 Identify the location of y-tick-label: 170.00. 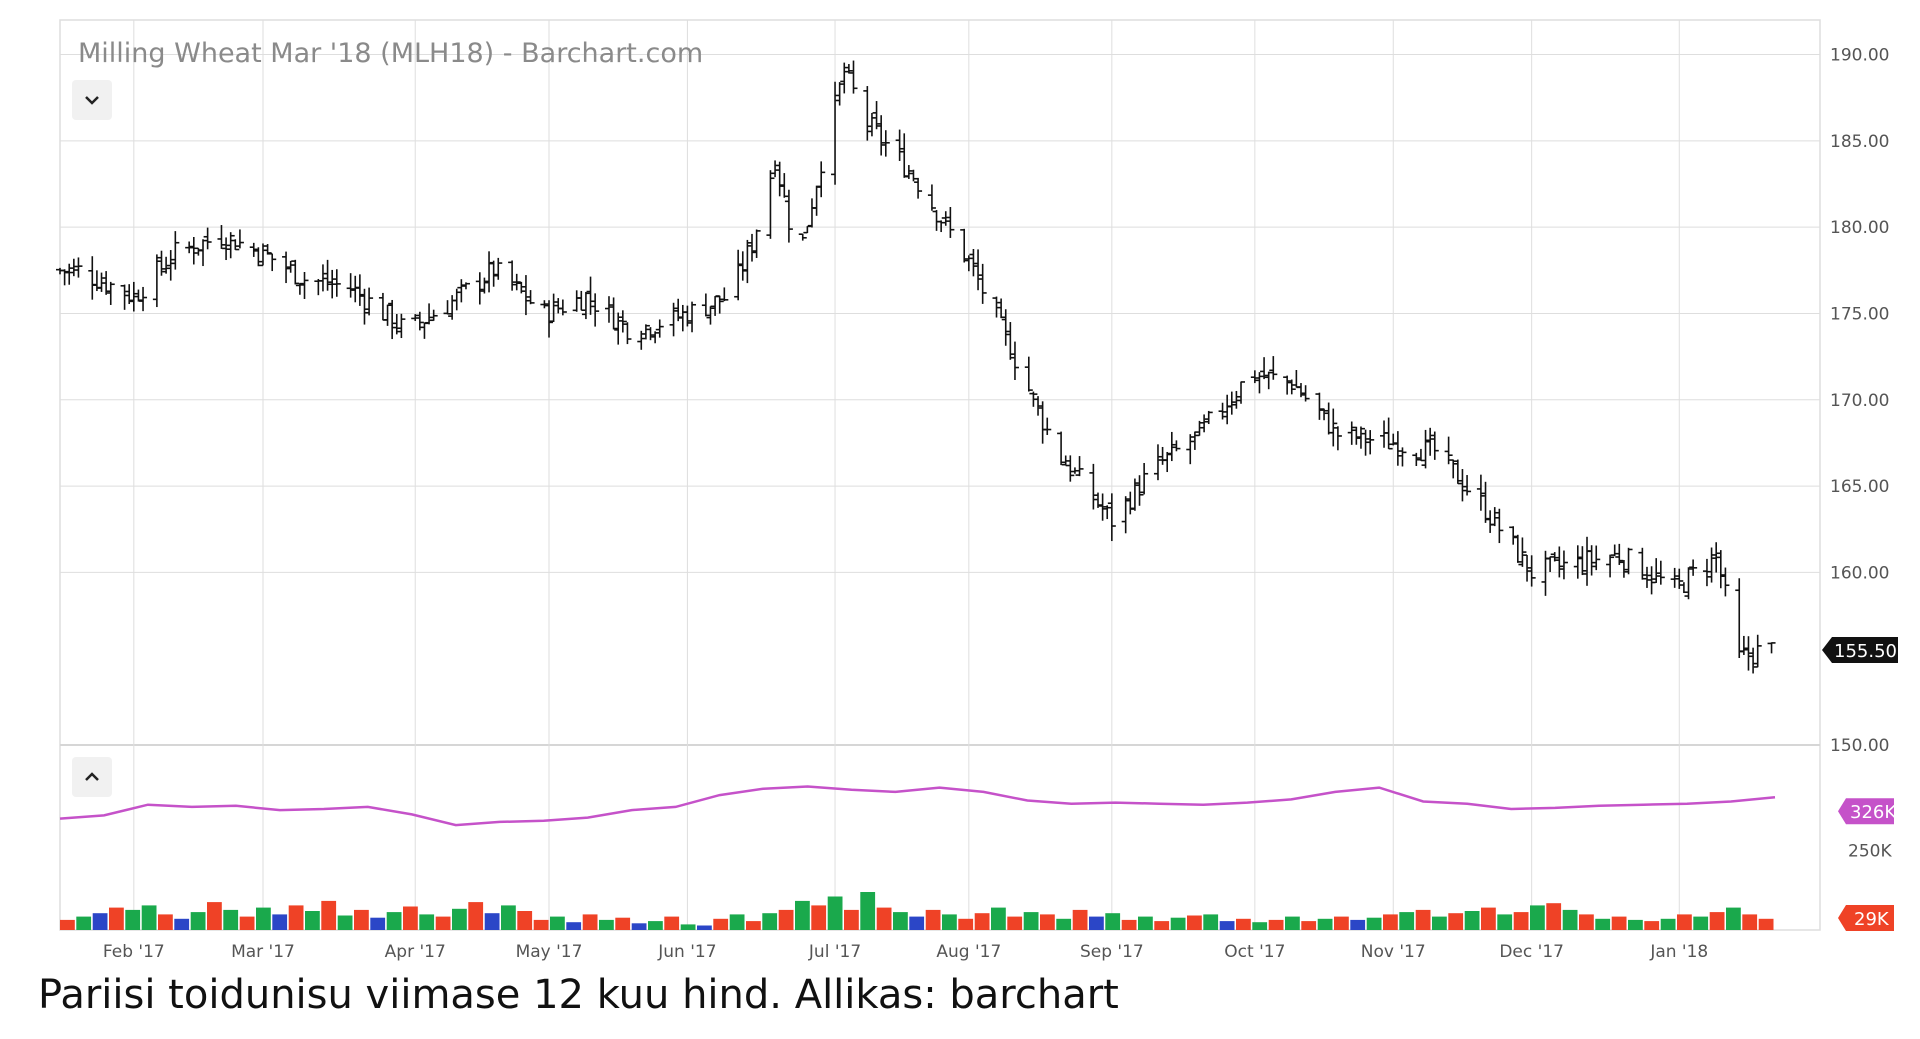
(1859, 401).